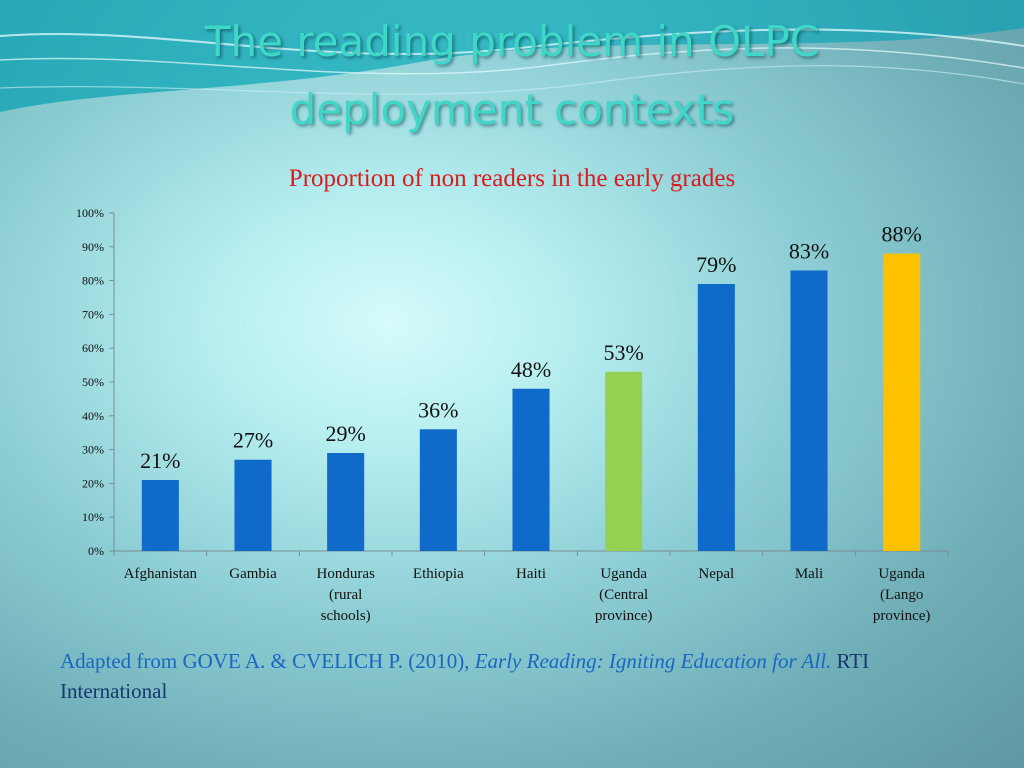  What do you see at coordinates (438, 409) in the screenshot?
I see `data-label: 36%` at bounding box center [438, 409].